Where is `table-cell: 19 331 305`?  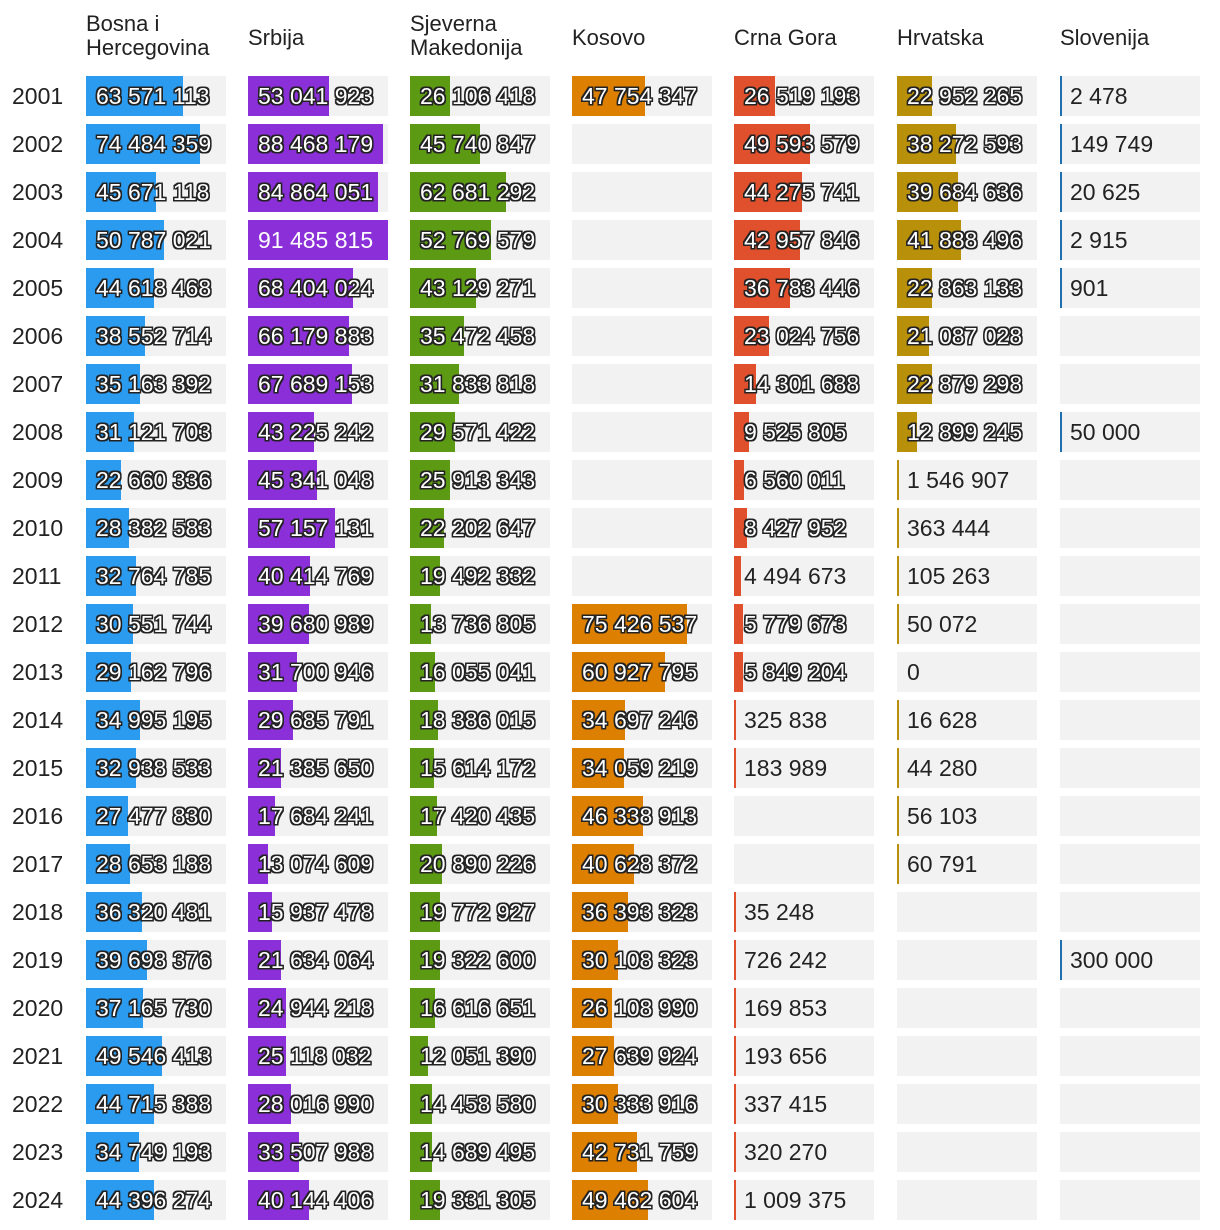
table-cell: 19 331 305 is located at coordinates (480, 1200).